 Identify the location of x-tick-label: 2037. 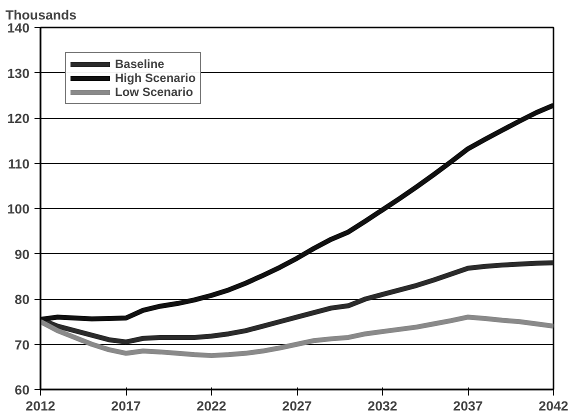
(468, 406).